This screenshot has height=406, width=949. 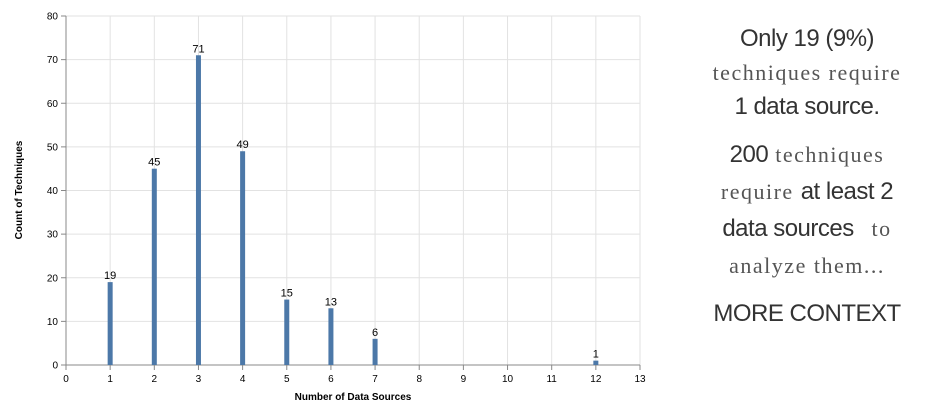 What do you see at coordinates (807, 313) in the screenshot?
I see `more-context-link: MORE CONTEXT` at bounding box center [807, 313].